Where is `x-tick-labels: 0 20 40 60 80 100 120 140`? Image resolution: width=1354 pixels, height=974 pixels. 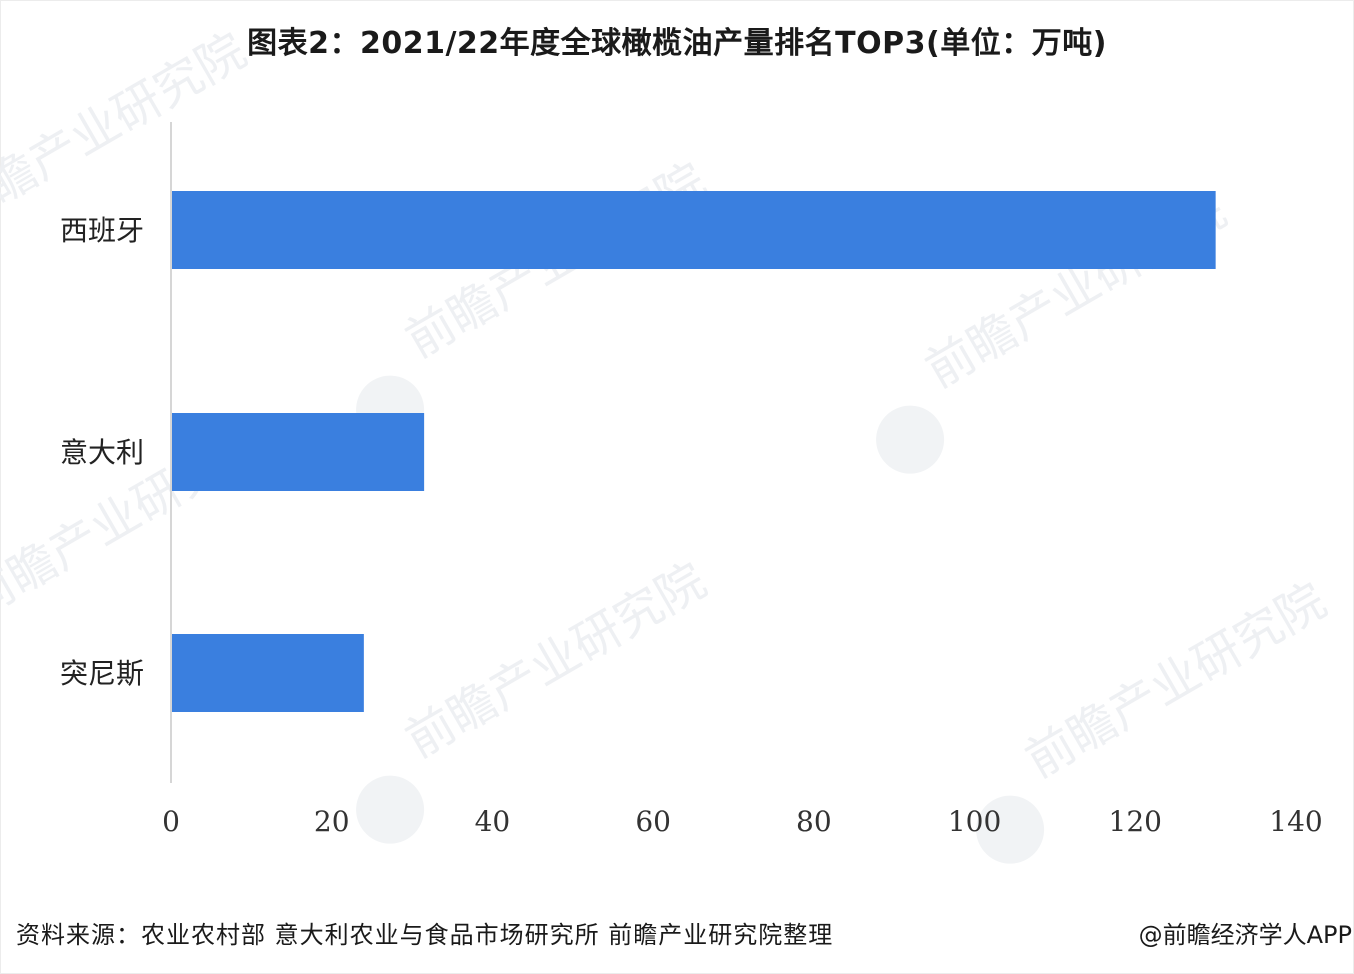
x-tick-labels: 0 20 40 60 80 100 120 140 is located at coordinates (742, 821).